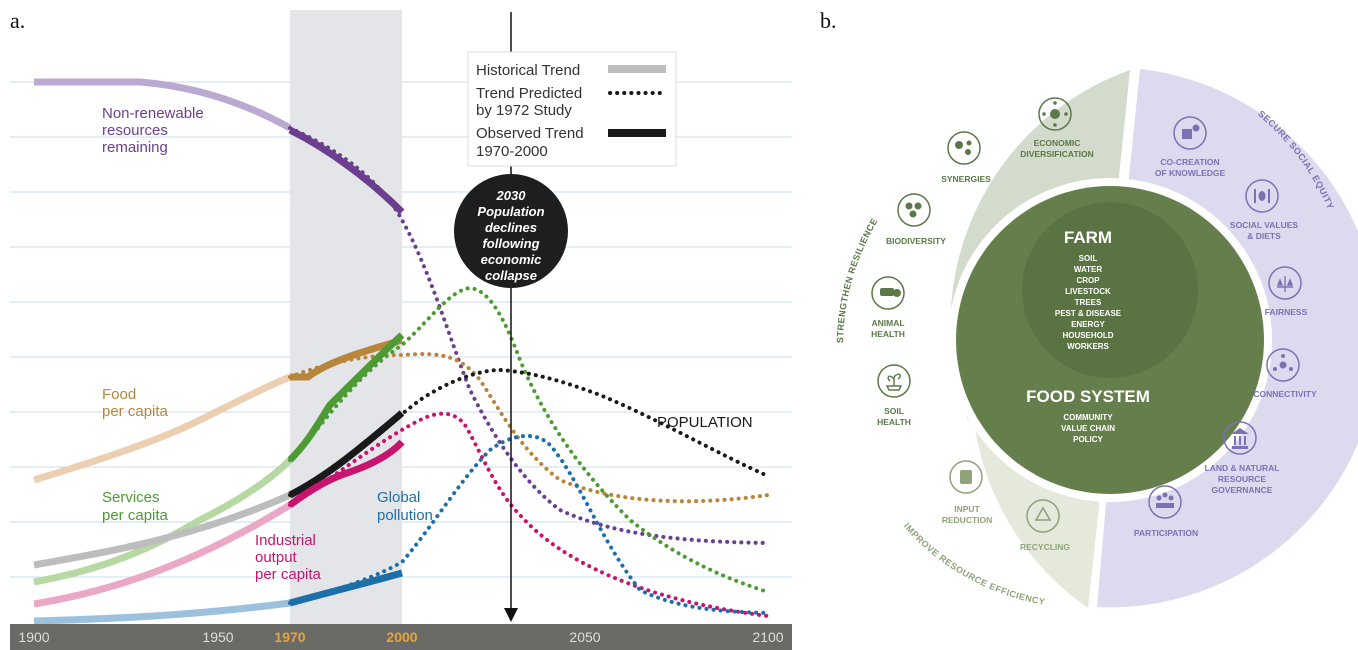 This screenshot has height=650, width=1358. I want to click on x-tick-label: 2100, so click(767, 637).